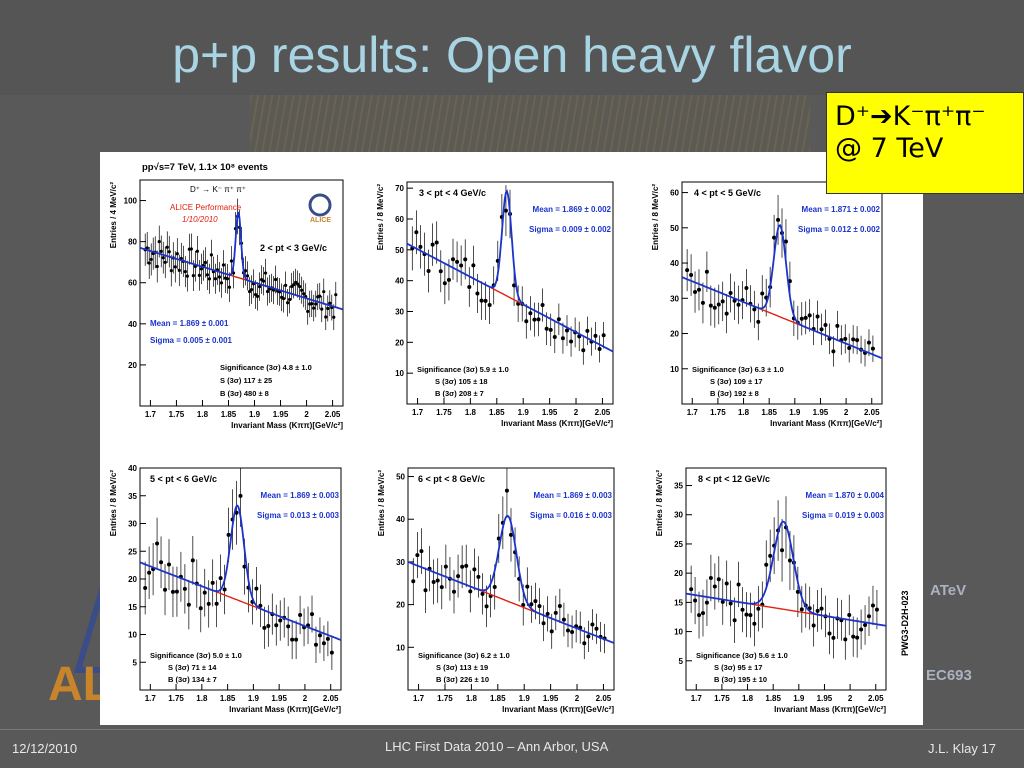  I want to click on sigma-label: Sigma = 0.013 ± 0.003, so click(298, 515).